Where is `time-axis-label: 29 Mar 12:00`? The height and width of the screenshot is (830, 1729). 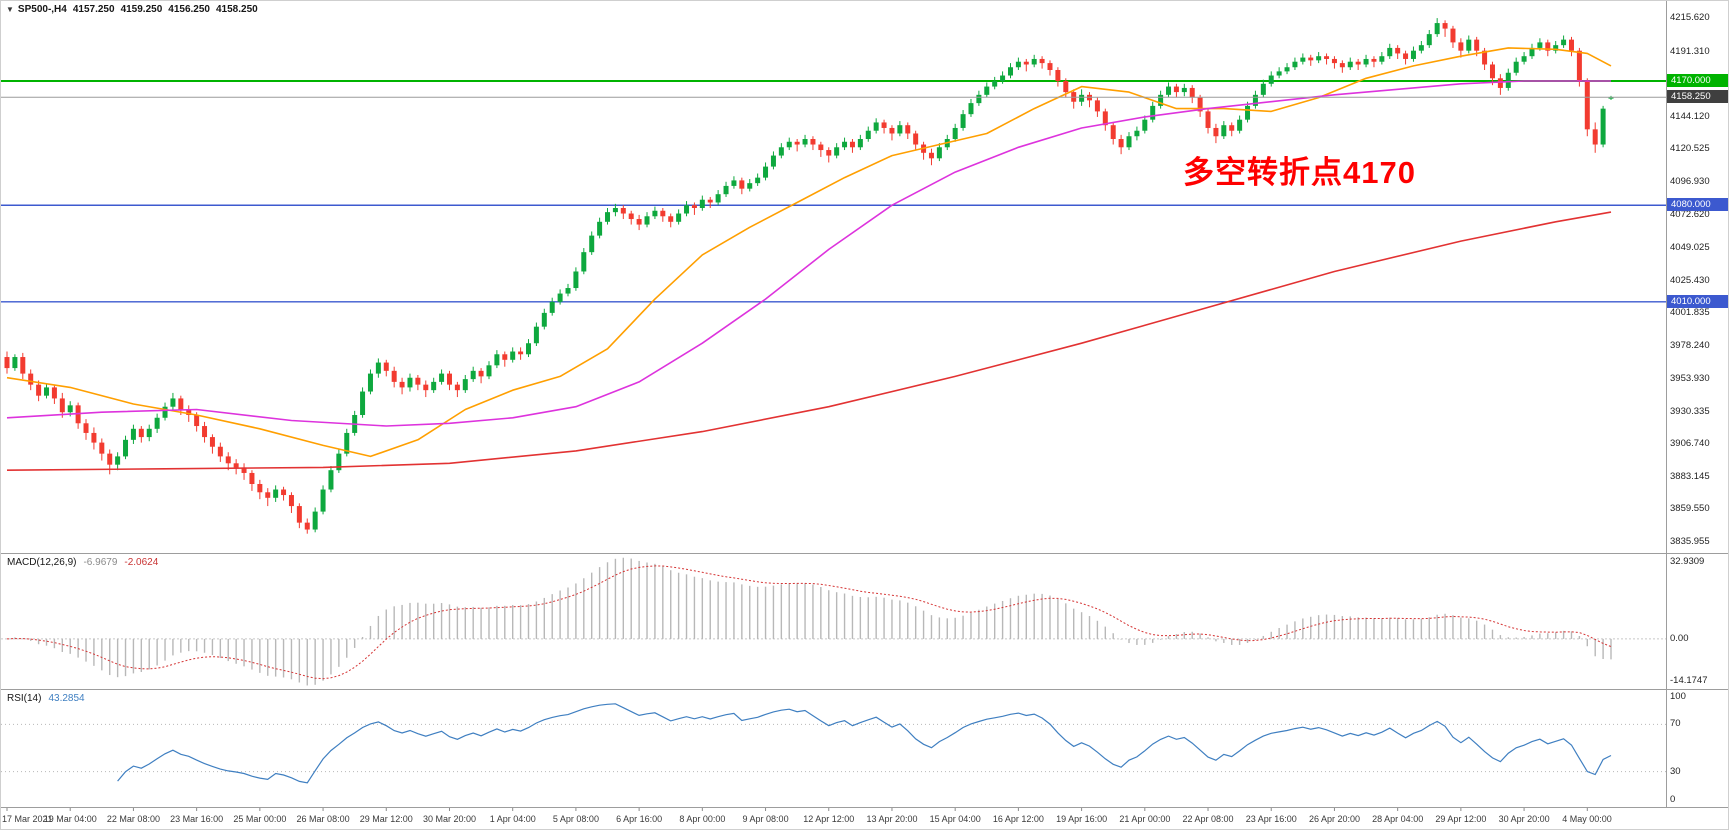
time-axis-label: 29 Mar 12:00 is located at coordinates (386, 819).